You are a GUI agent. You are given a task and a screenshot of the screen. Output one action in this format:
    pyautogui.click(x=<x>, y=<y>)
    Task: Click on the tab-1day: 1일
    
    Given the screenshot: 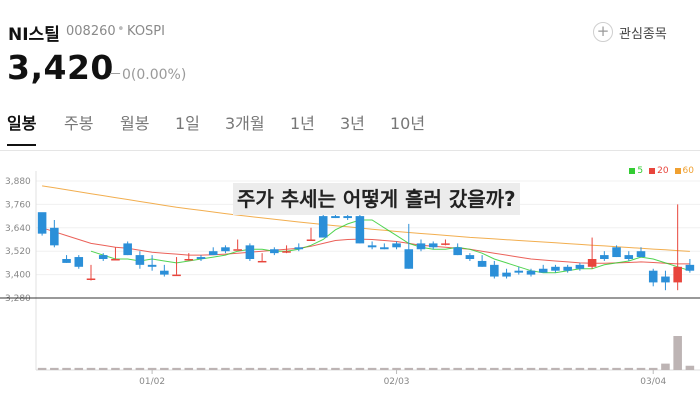 What is the action you would take?
    pyautogui.click(x=187, y=123)
    